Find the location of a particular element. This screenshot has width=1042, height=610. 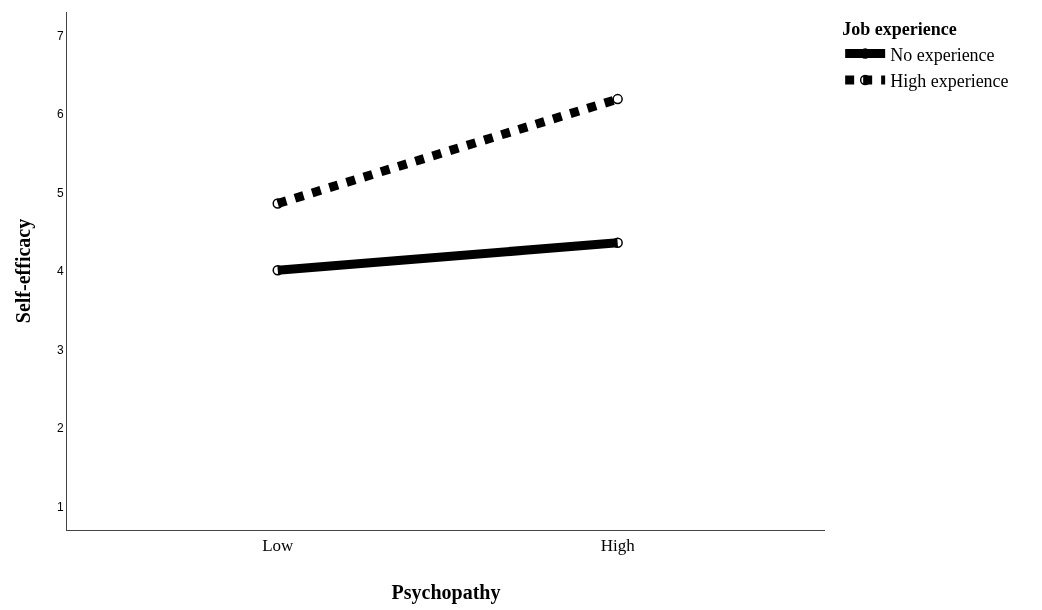

legend-label: No experience is located at coordinates (942, 54).